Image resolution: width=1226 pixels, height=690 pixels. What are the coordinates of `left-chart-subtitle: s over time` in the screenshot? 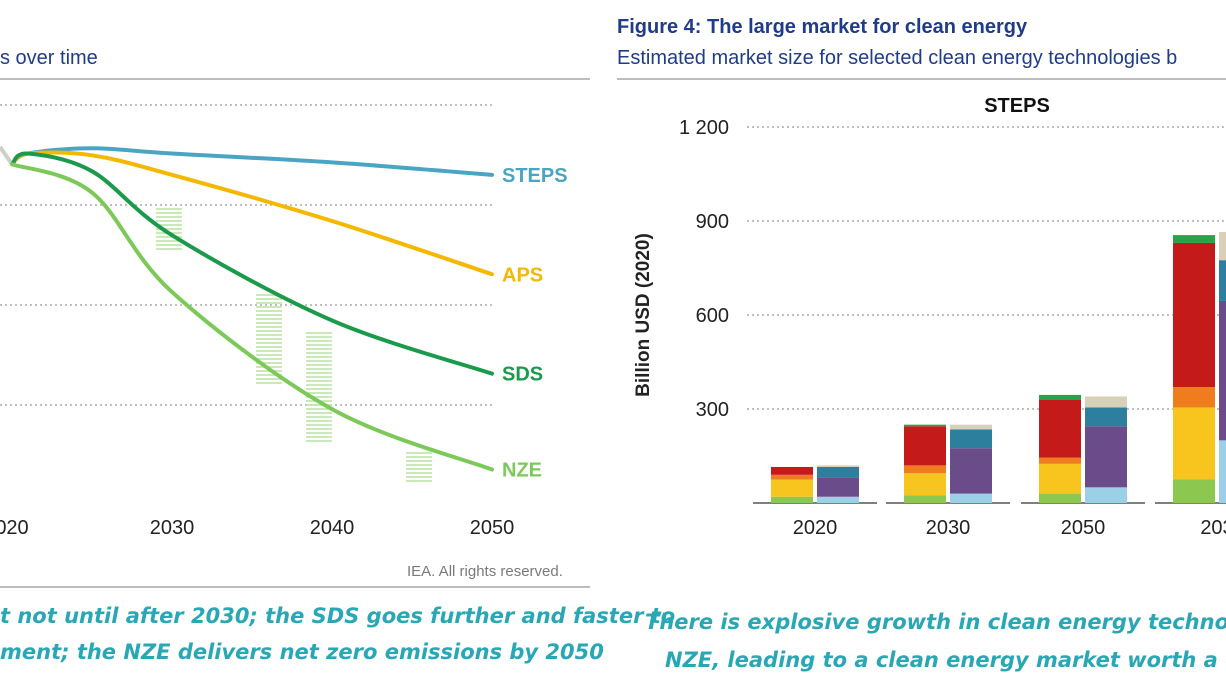 It's located at (49, 58).